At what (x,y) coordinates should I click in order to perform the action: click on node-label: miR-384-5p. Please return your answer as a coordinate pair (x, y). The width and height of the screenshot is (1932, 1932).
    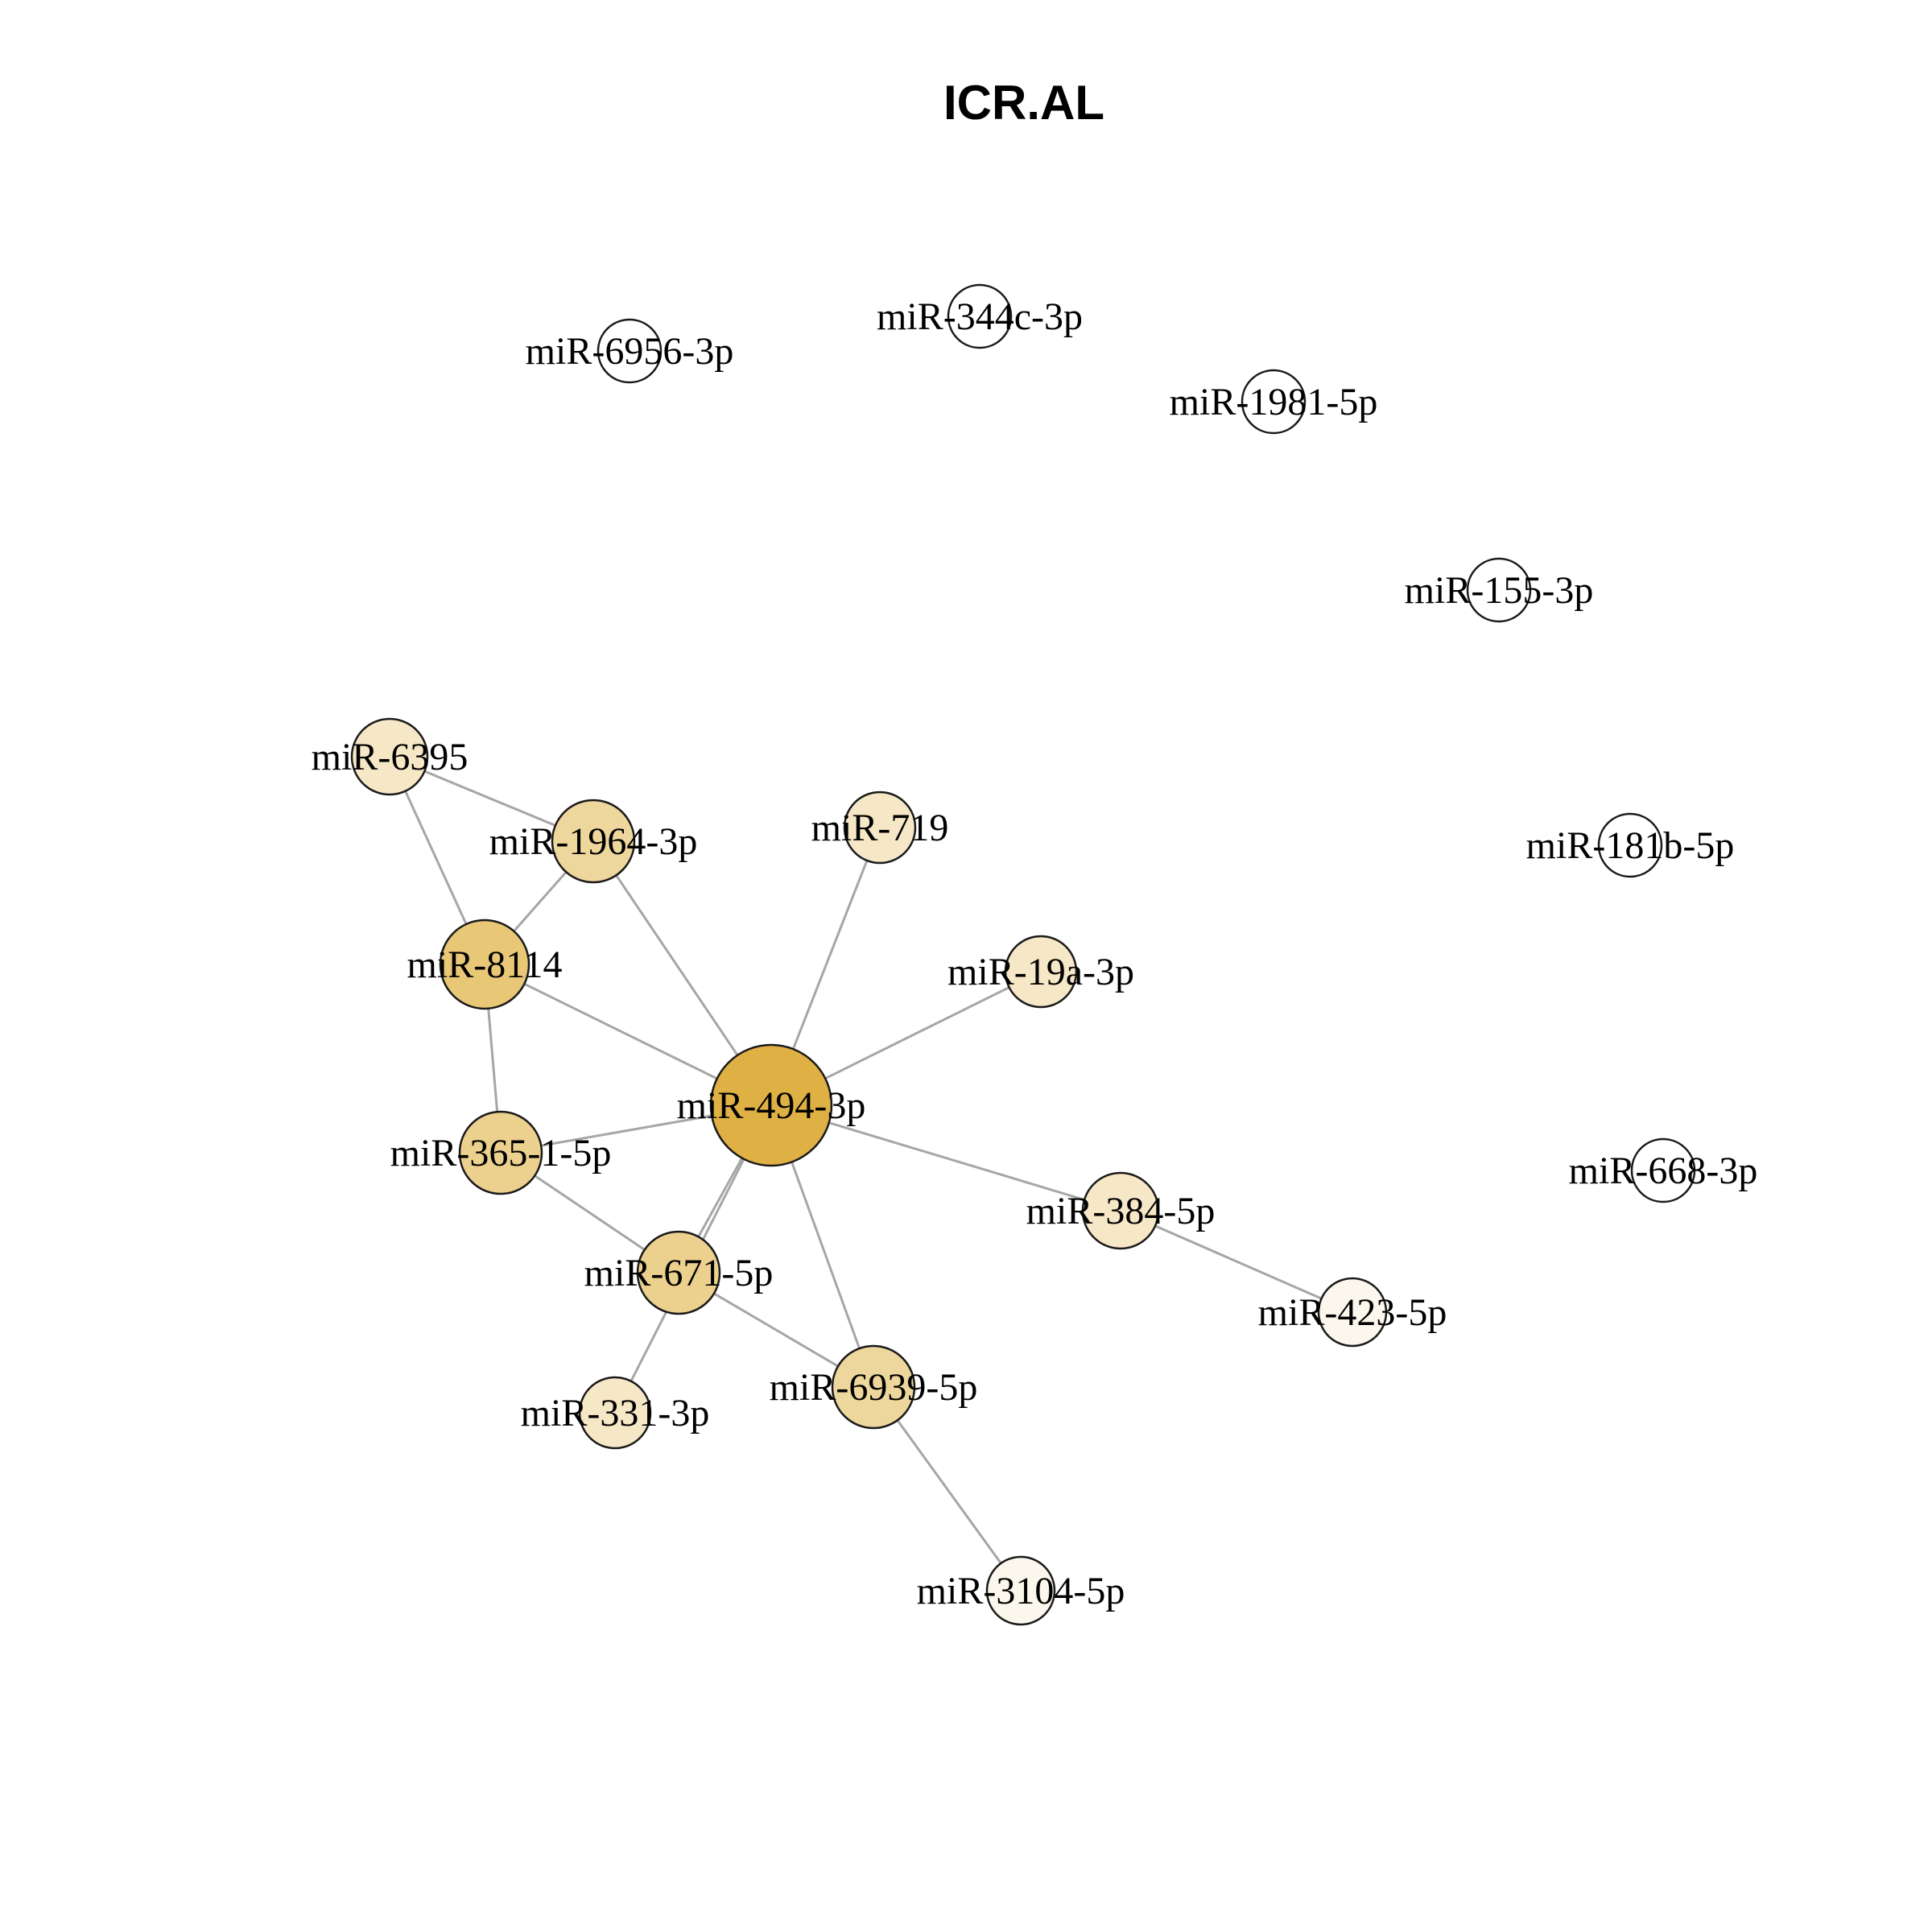
    Looking at the image, I should click on (1121, 1211).